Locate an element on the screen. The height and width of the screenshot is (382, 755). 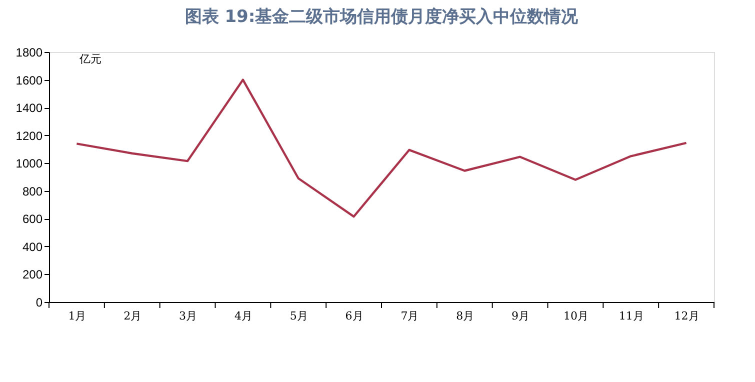
y-tick-label: 400 is located at coordinates (32, 247).